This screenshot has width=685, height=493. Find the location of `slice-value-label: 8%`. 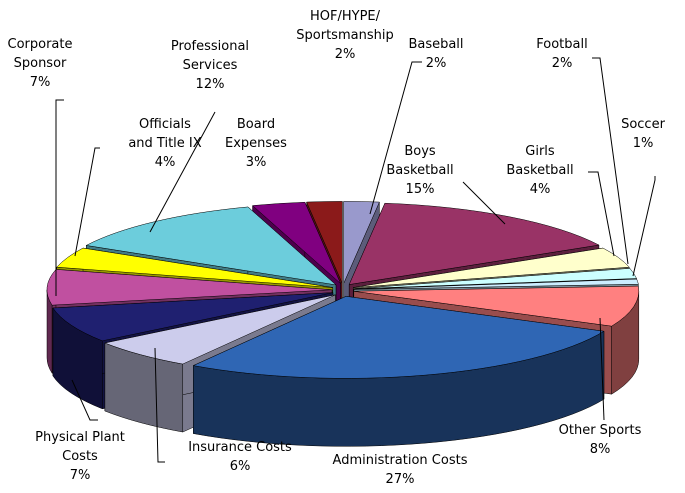

slice-value-label: 8% is located at coordinates (600, 449).